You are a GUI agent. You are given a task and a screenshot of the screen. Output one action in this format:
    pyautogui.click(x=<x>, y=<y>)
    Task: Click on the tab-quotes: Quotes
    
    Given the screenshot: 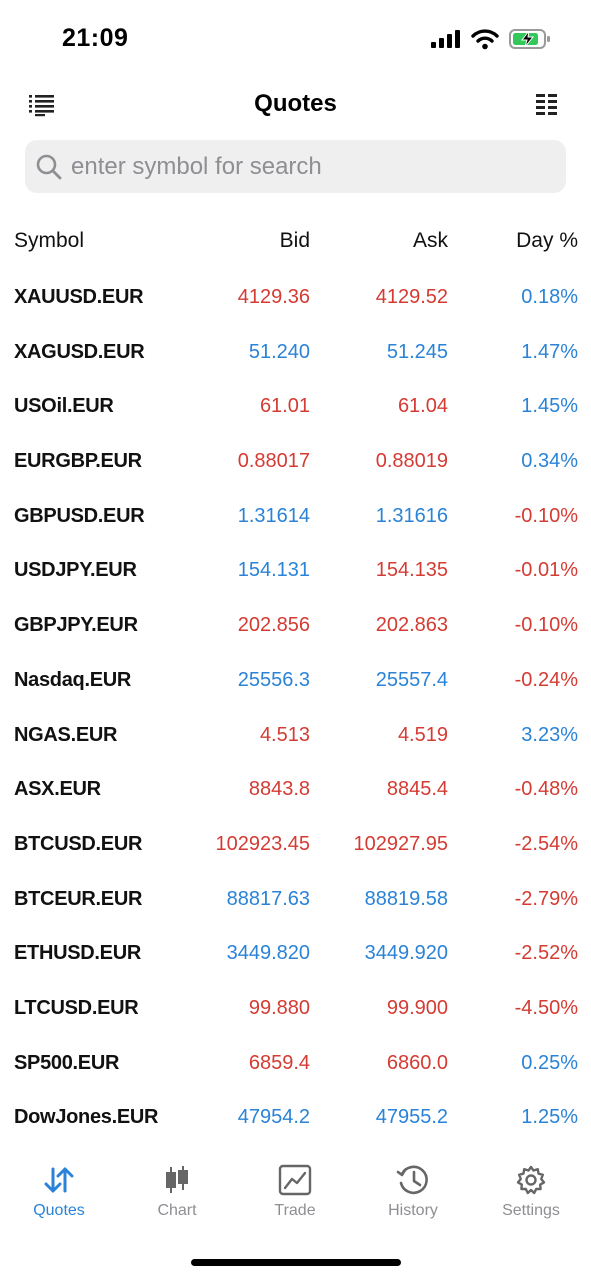 What is the action you would take?
    pyautogui.click(x=59, y=1192)
    